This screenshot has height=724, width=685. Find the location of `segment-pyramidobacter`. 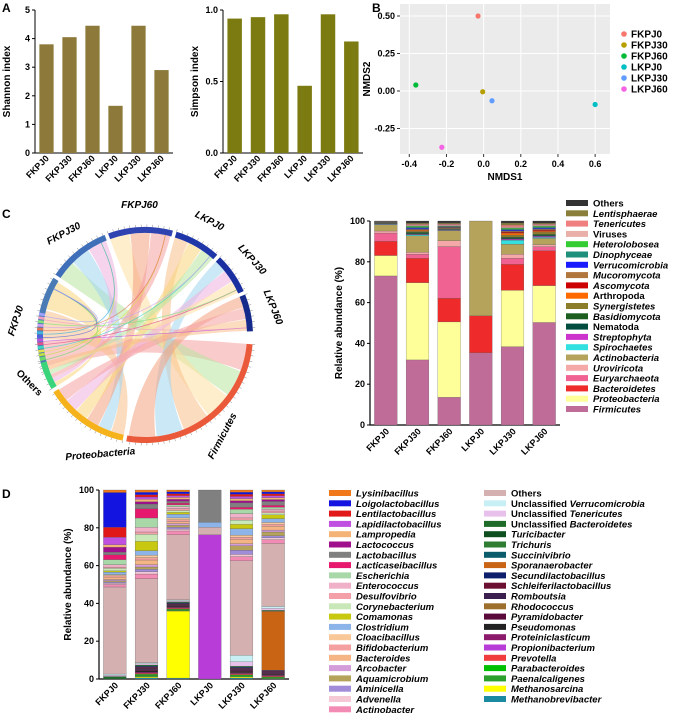

segment-pyramidobacter is located at coordinates (241, 671).